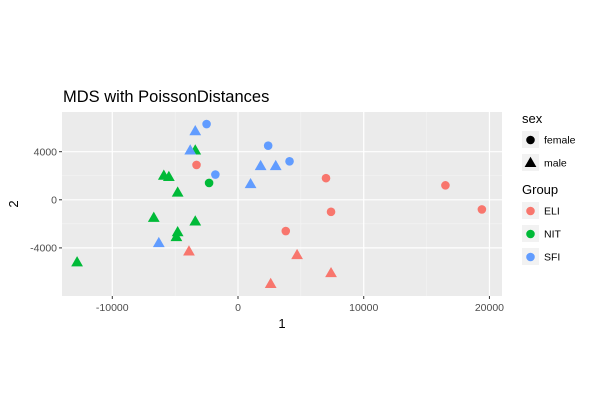 The width and height of the screenshot is (606, 418). What do you see at coordinates (238, 308) in the screenshot?
I see `x-tick-label: 0` at bounding box center [238, 308].